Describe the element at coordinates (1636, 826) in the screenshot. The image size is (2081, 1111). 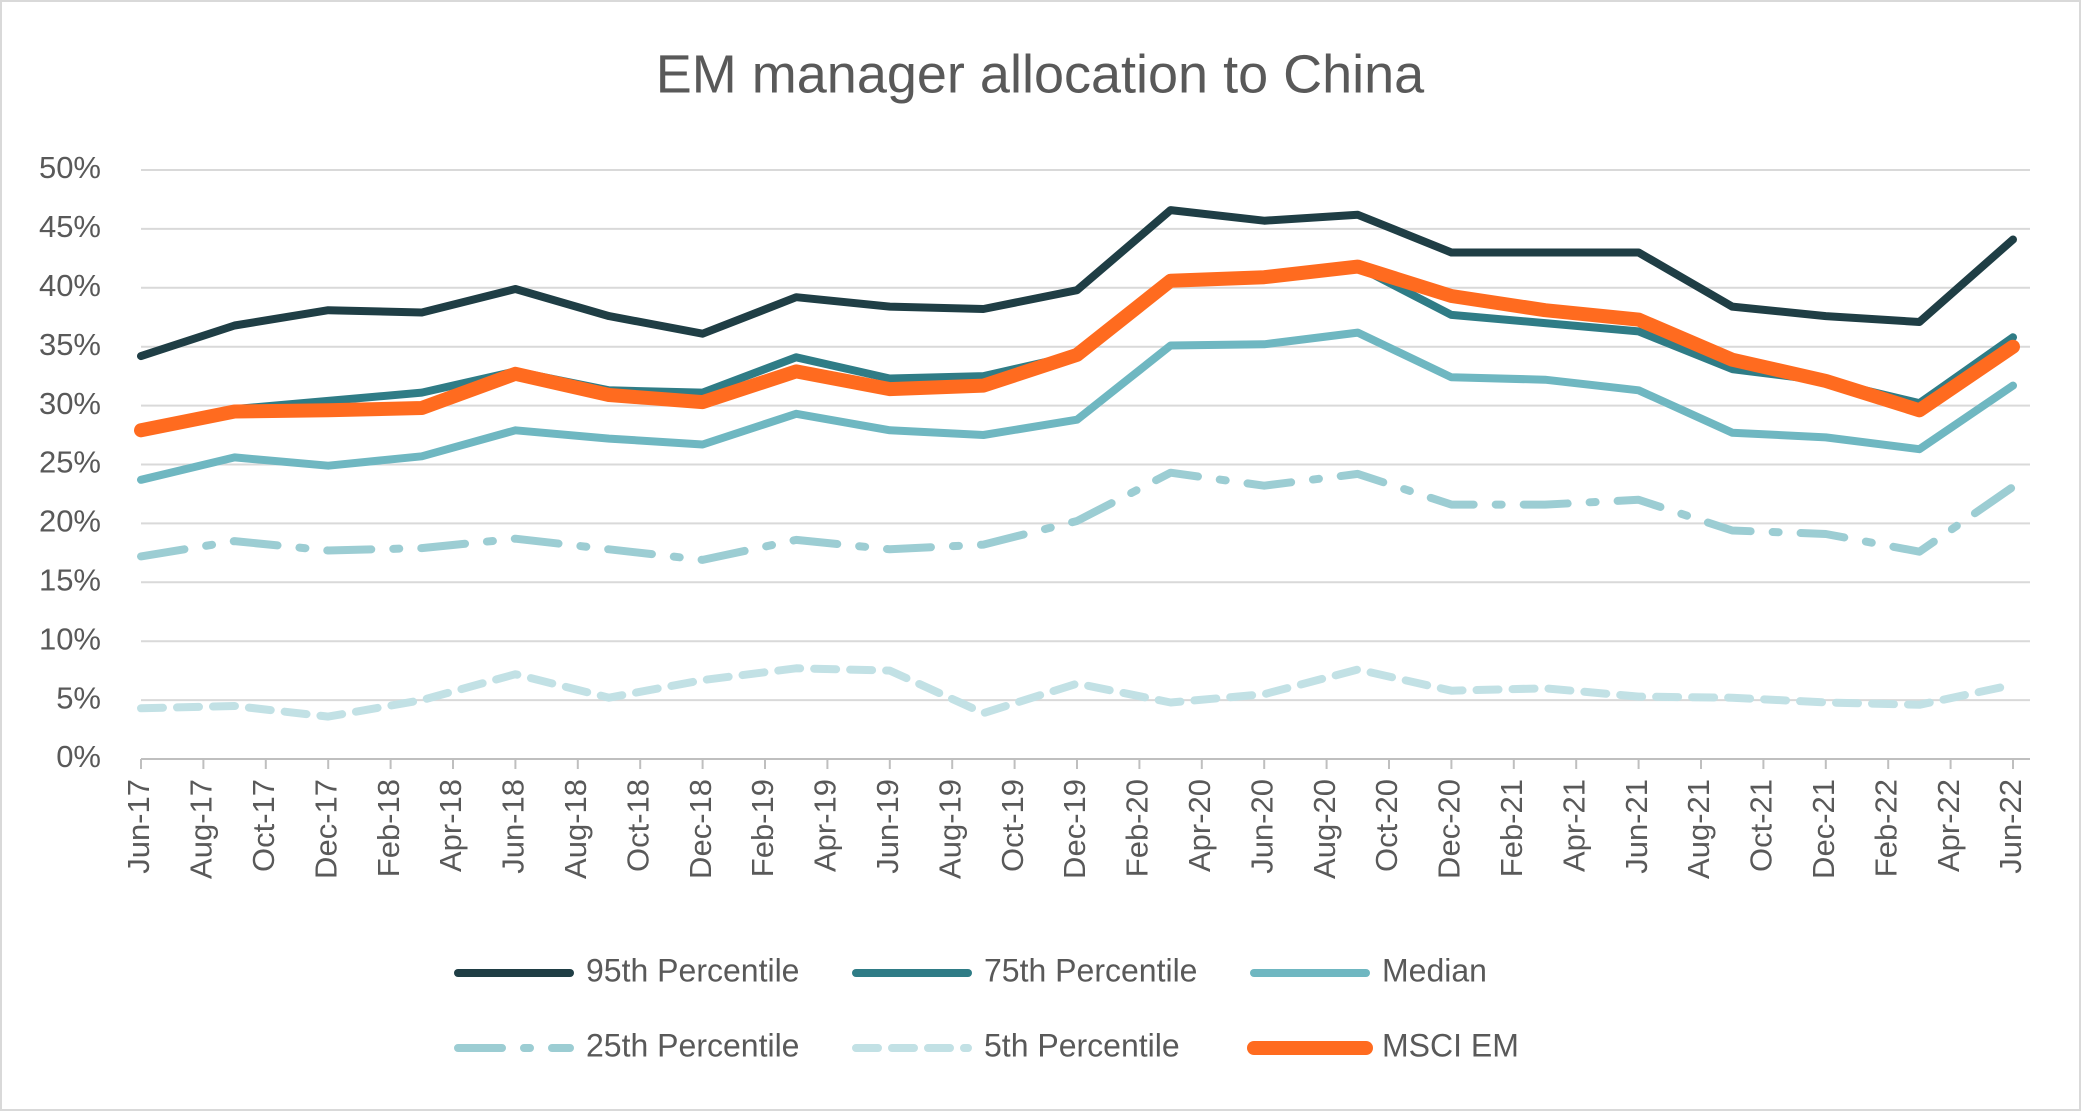
I see `x-tick-label: Jun-21` at that location.